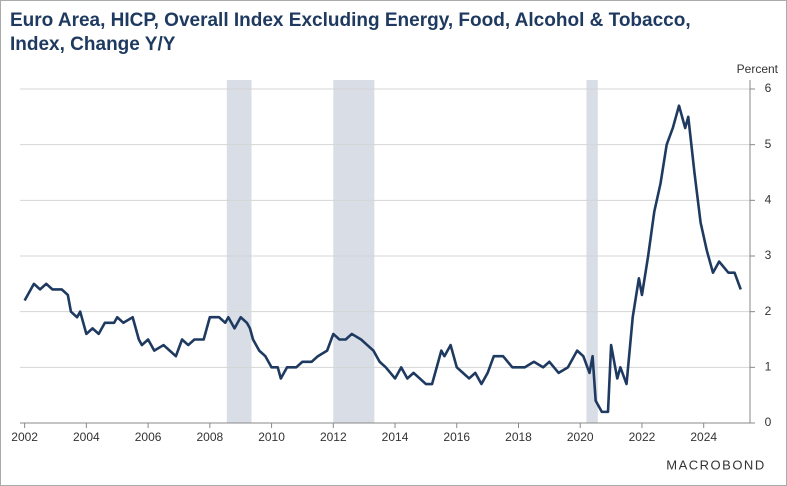 This screenshot has width=787, height=486. What do you see at coordinates (209, 437) in the screenshot?
I see `x-tick-label: 2008` at bounding box center [209, 437].